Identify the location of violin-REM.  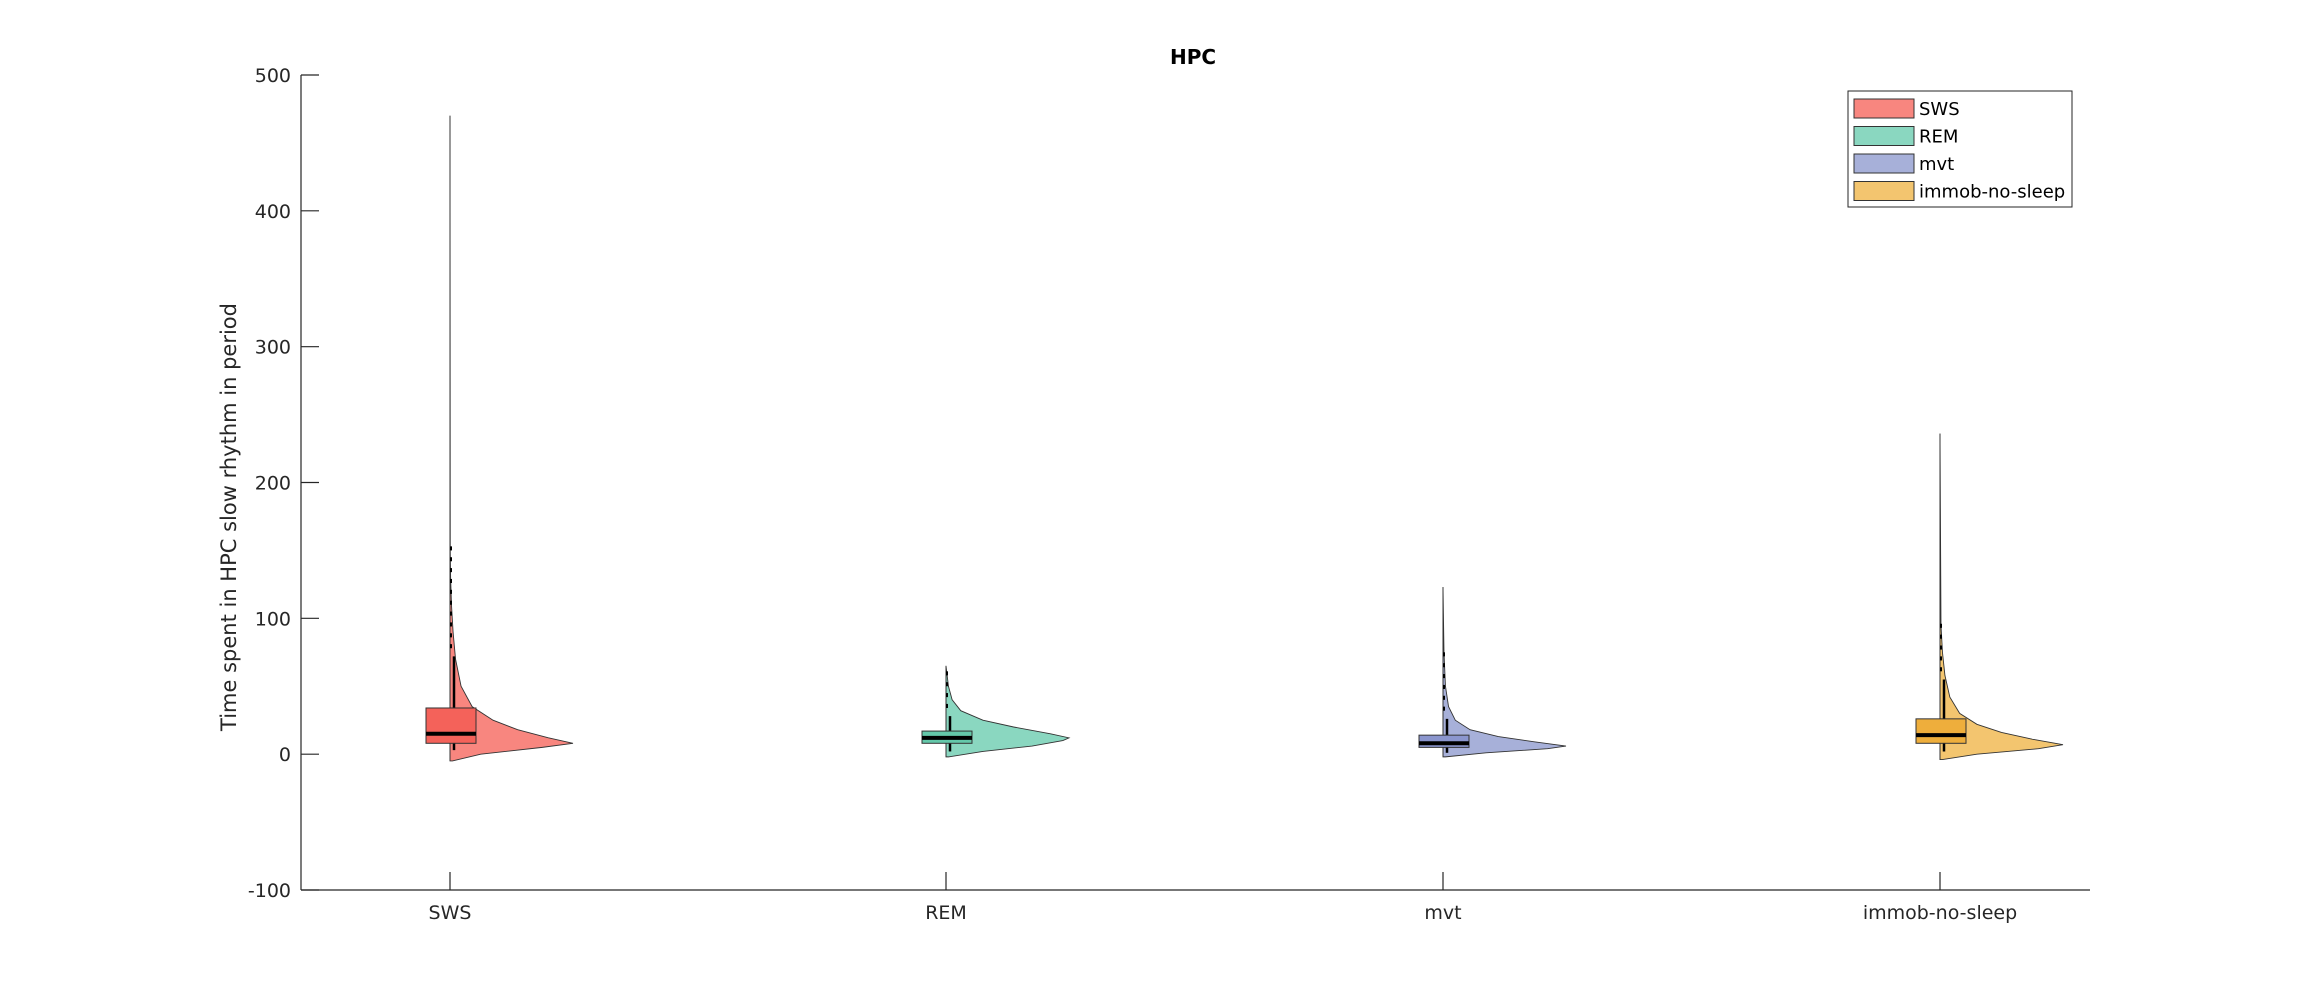
(996, 711).